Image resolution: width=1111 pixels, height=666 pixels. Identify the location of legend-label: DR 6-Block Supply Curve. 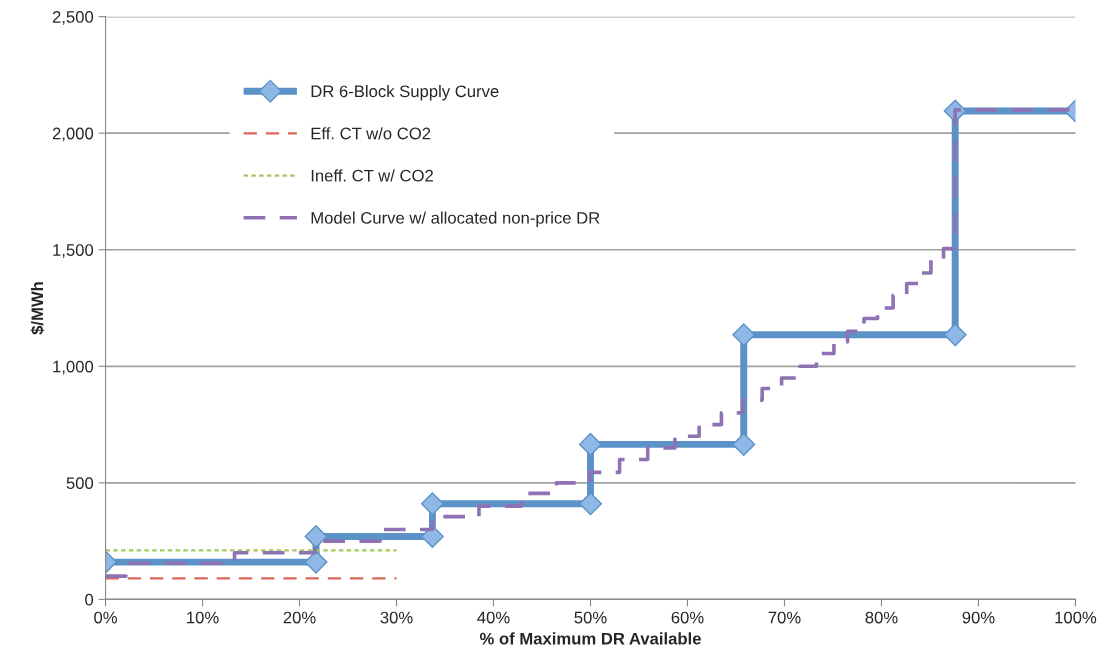
(405, 92).